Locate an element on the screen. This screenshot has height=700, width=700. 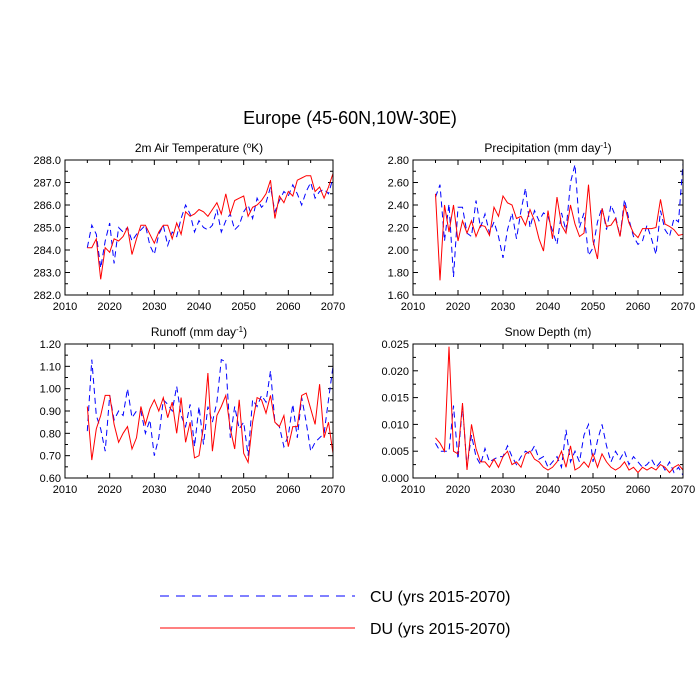
legend-label-cu: CU (yrs 2015-2070) is located at coordinates (440, 597).